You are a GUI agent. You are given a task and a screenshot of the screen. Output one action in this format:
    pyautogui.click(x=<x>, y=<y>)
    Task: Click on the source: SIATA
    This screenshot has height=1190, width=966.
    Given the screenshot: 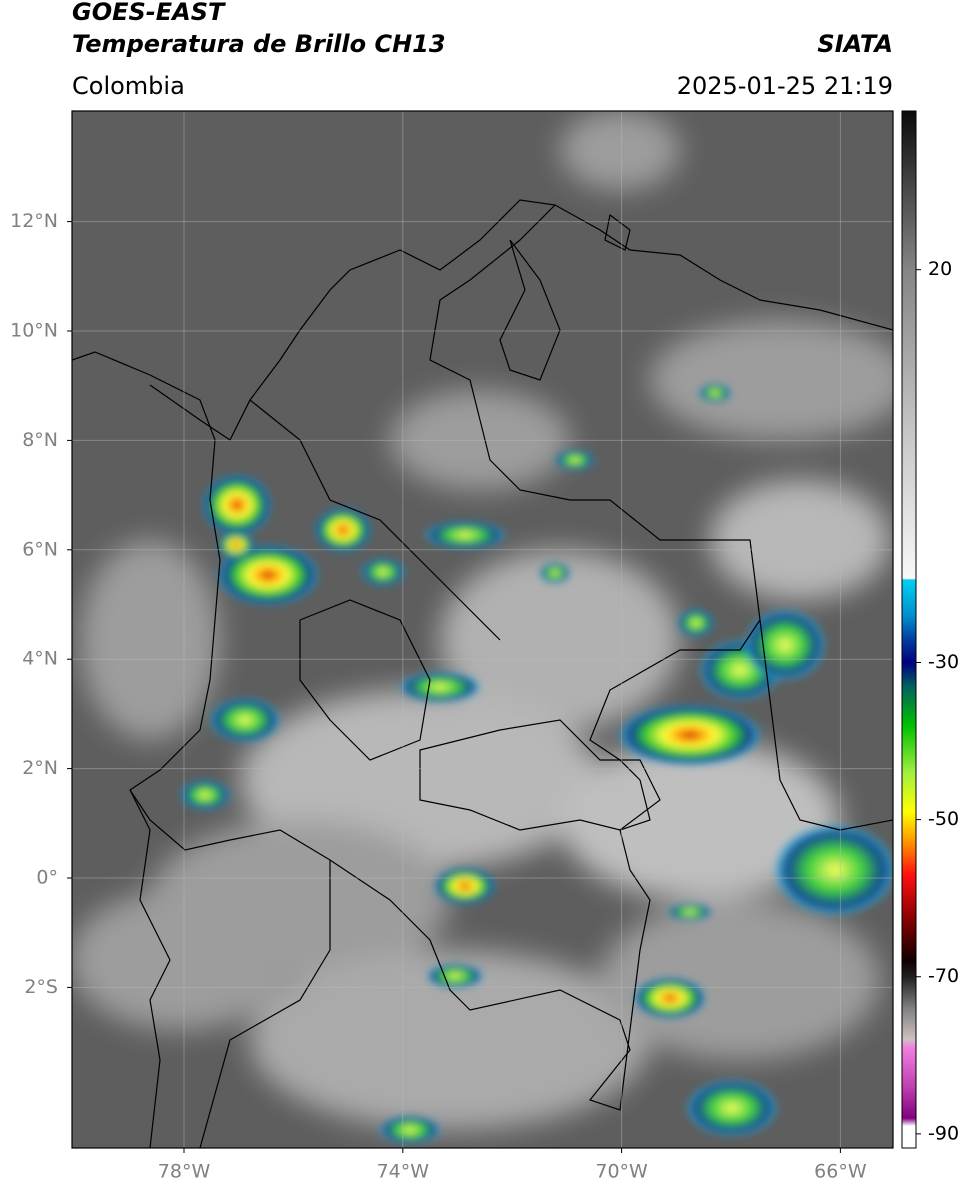 What is the action you would take?
    pyautogui.click(x=855, y=44)
    